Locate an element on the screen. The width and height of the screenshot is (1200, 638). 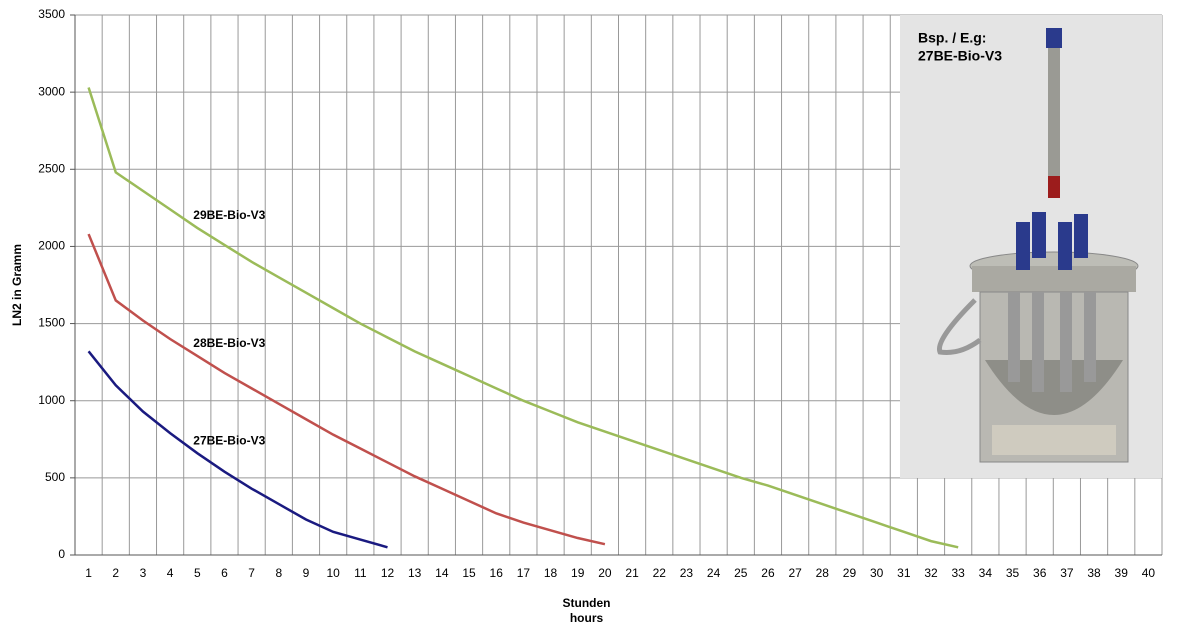
x-tick-label: 1 is located at coordinates (88, 573).